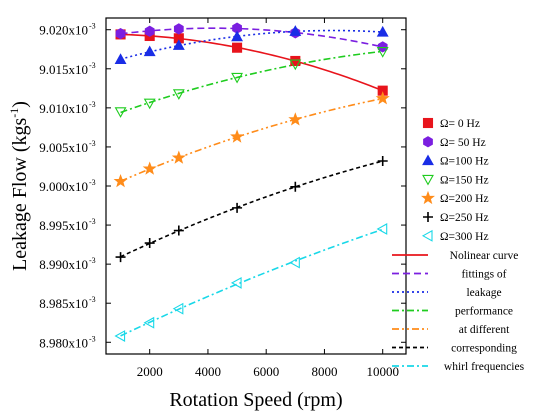 Image resolution: width=550 pixels, height=416 pixels. What do you see at coordinates (120, 33) in the screenshot?
I see `data-point-s1-p0` at bounding box center [120, 33].